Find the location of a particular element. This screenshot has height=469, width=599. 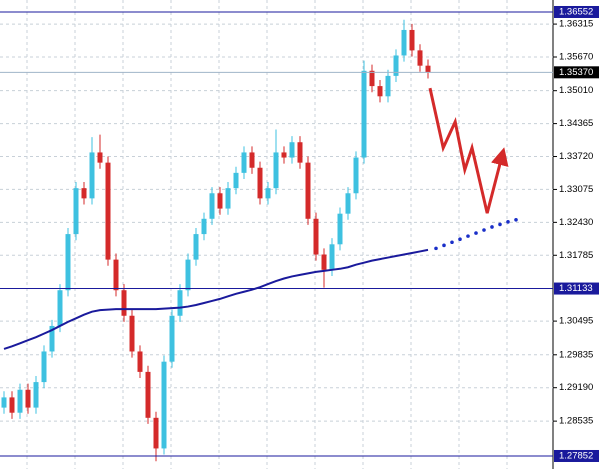

current-price-box is located at coordinates (576, 72).